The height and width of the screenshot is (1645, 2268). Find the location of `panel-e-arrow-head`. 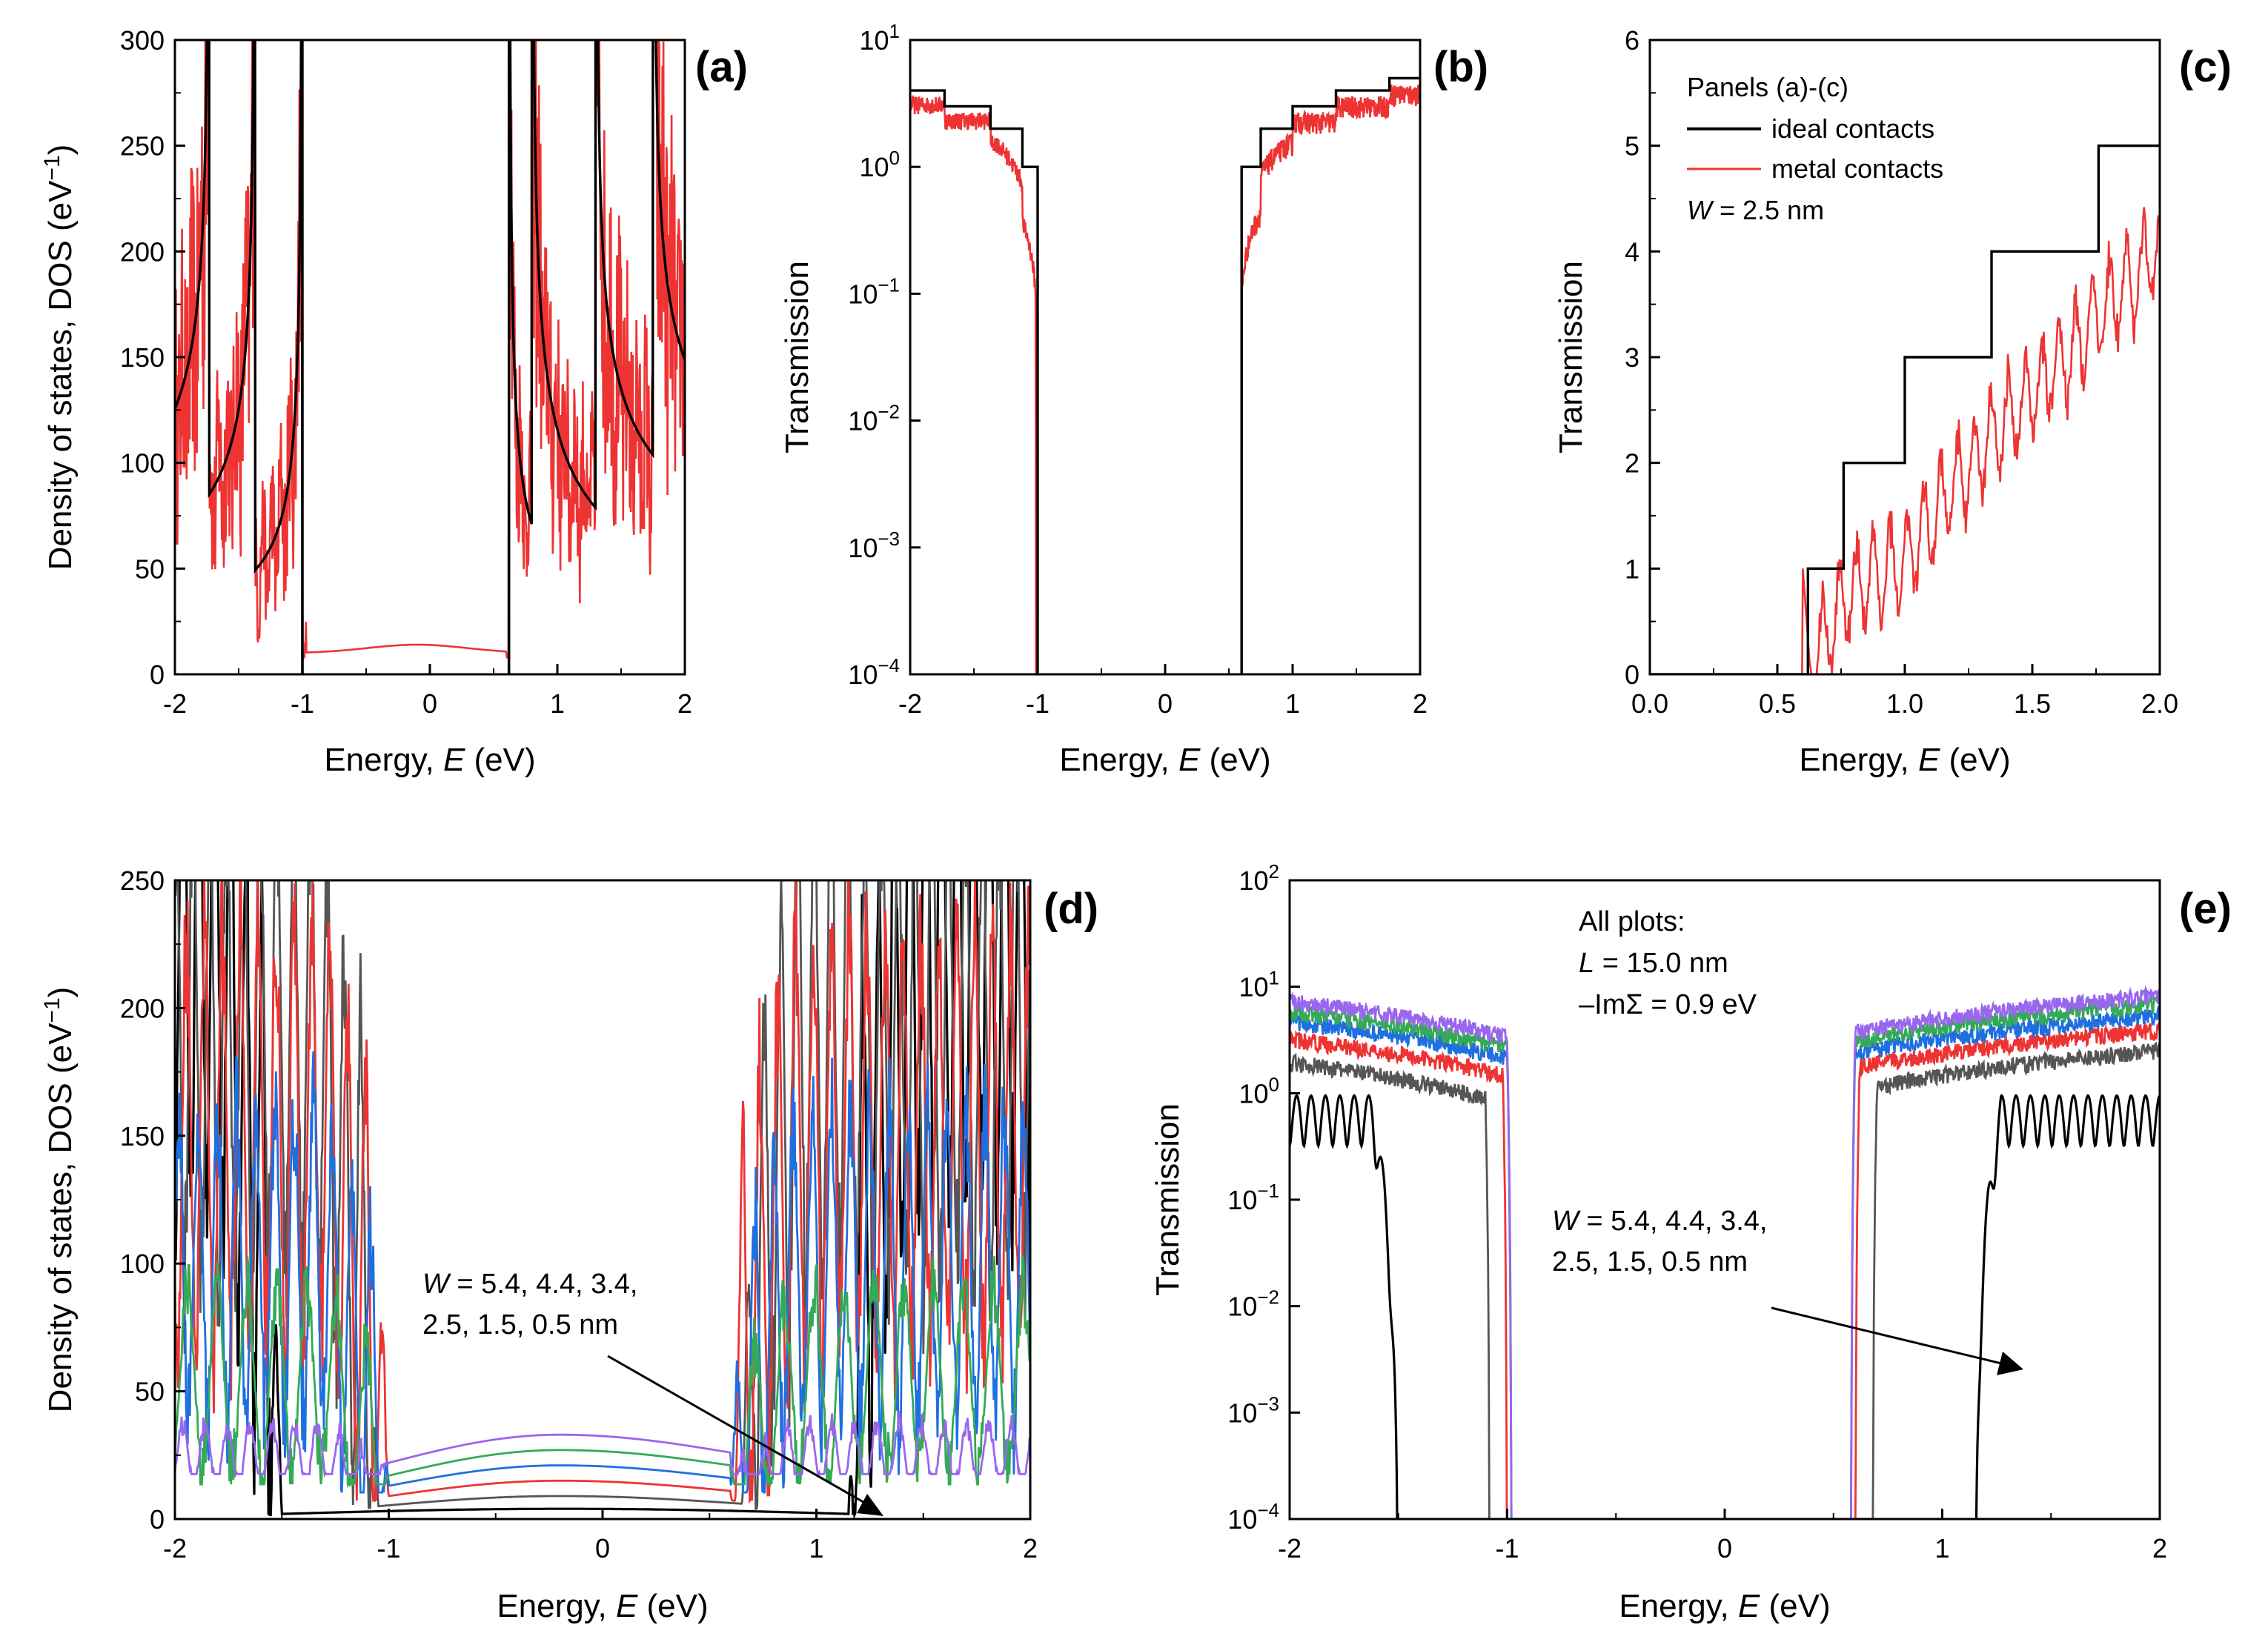

panel-e-arrow-head is located at coordinates (2010, 1363).